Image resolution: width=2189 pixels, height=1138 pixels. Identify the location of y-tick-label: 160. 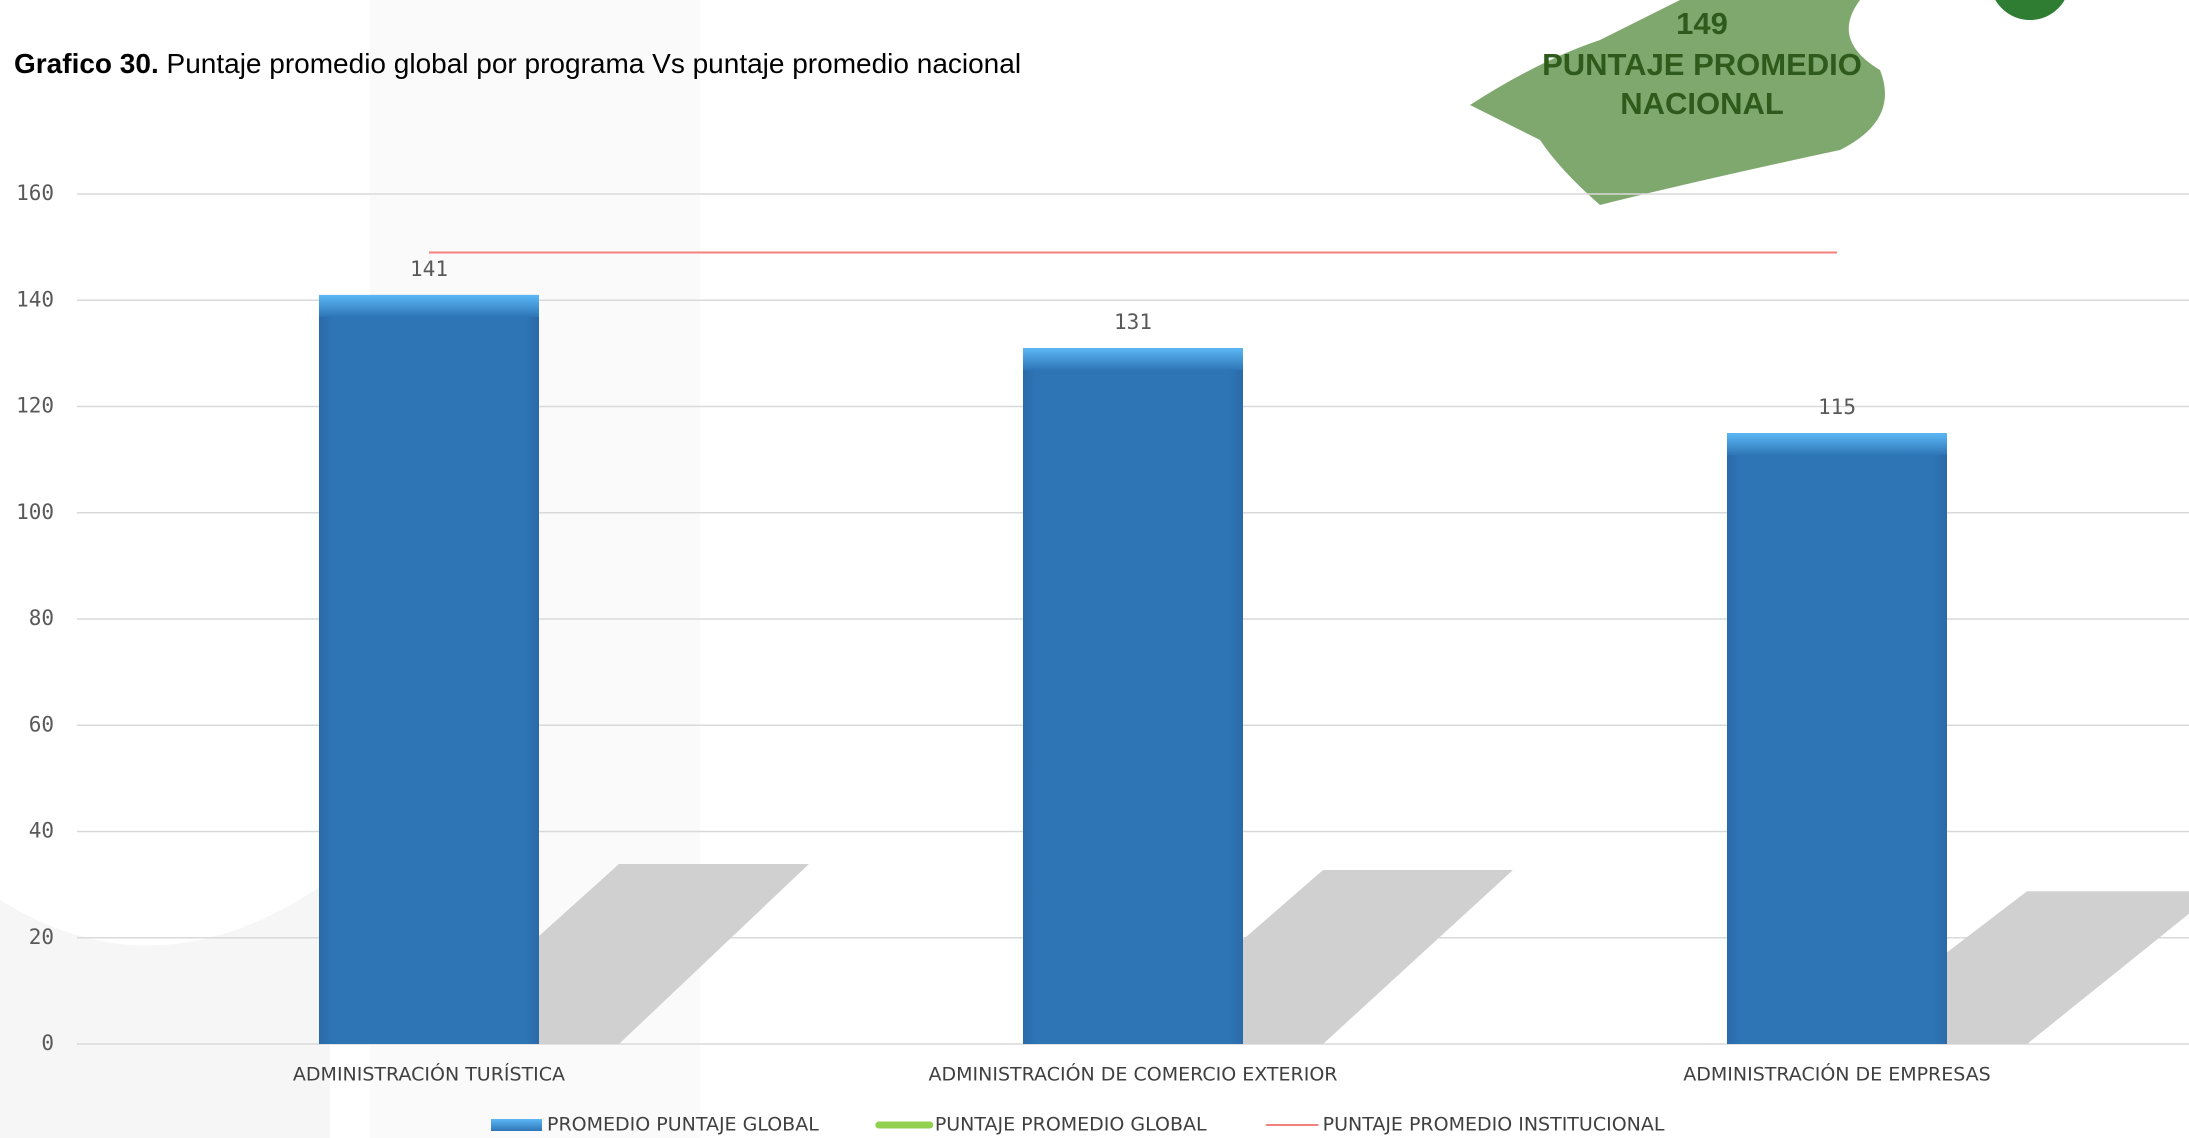
(35, 193).